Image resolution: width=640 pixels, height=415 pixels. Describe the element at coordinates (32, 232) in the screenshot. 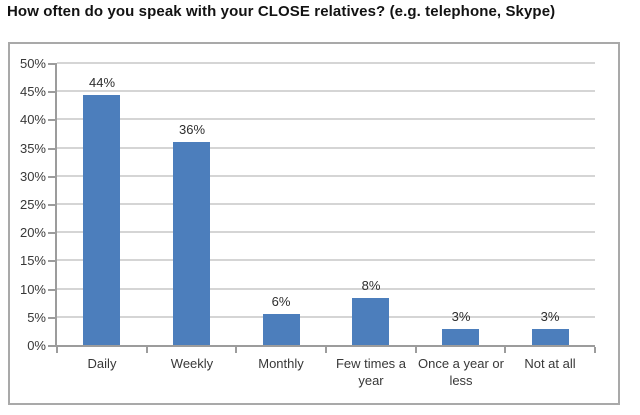

I see `y-axis-tick-label: 20%` at that location.